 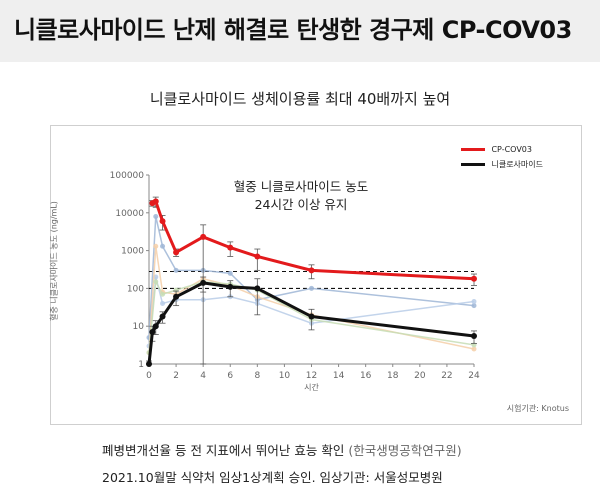 What do you see at coordinates (272, 477) in the screenshot?
I see `footer-line-2: 2021.10월말 식약처 임상1상계획 승인. 임상기관: 서울성모병원` at bounding box center [272, 477].